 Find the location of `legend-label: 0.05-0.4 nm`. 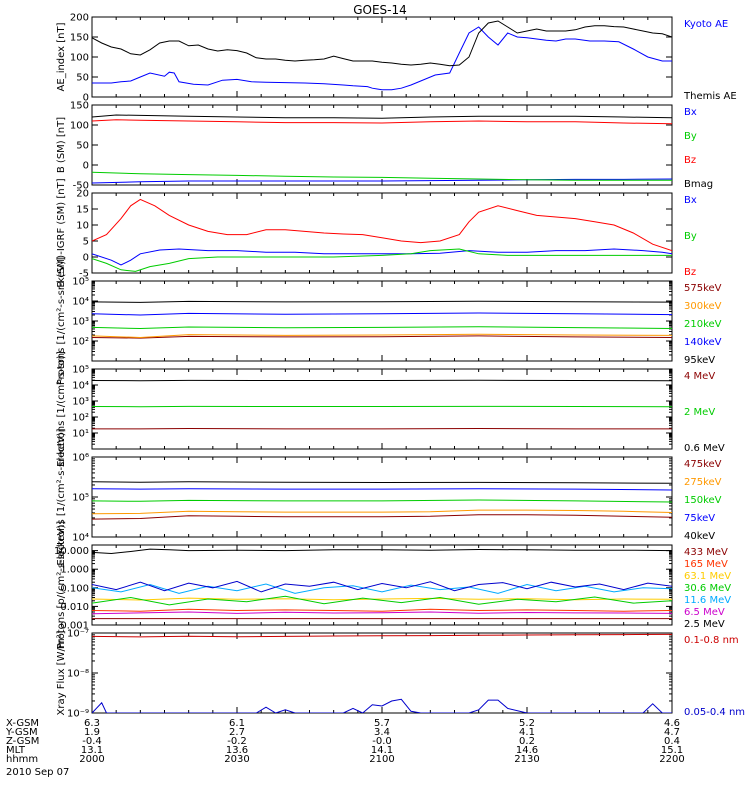

legend-label: 0.05-0.4 nm is located at coordinates (714, 712).